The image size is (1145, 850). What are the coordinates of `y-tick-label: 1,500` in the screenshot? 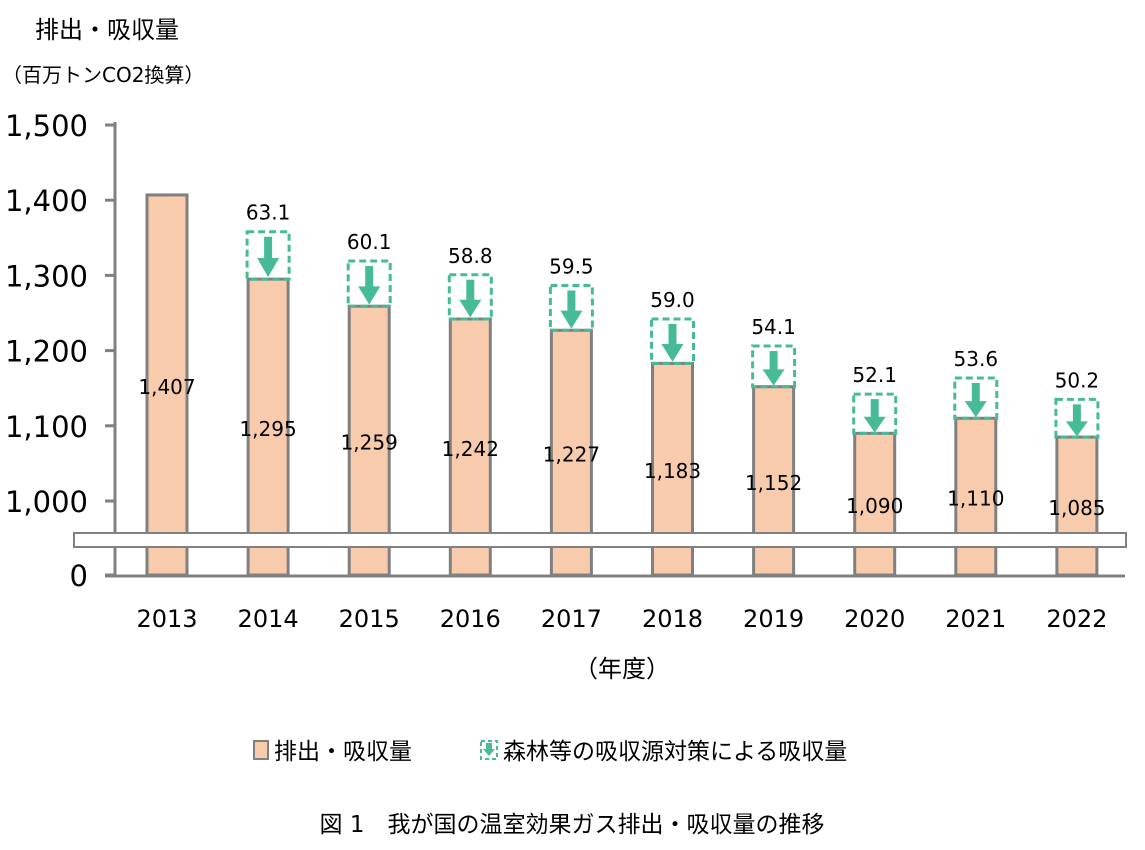 It's located at (46, 126).